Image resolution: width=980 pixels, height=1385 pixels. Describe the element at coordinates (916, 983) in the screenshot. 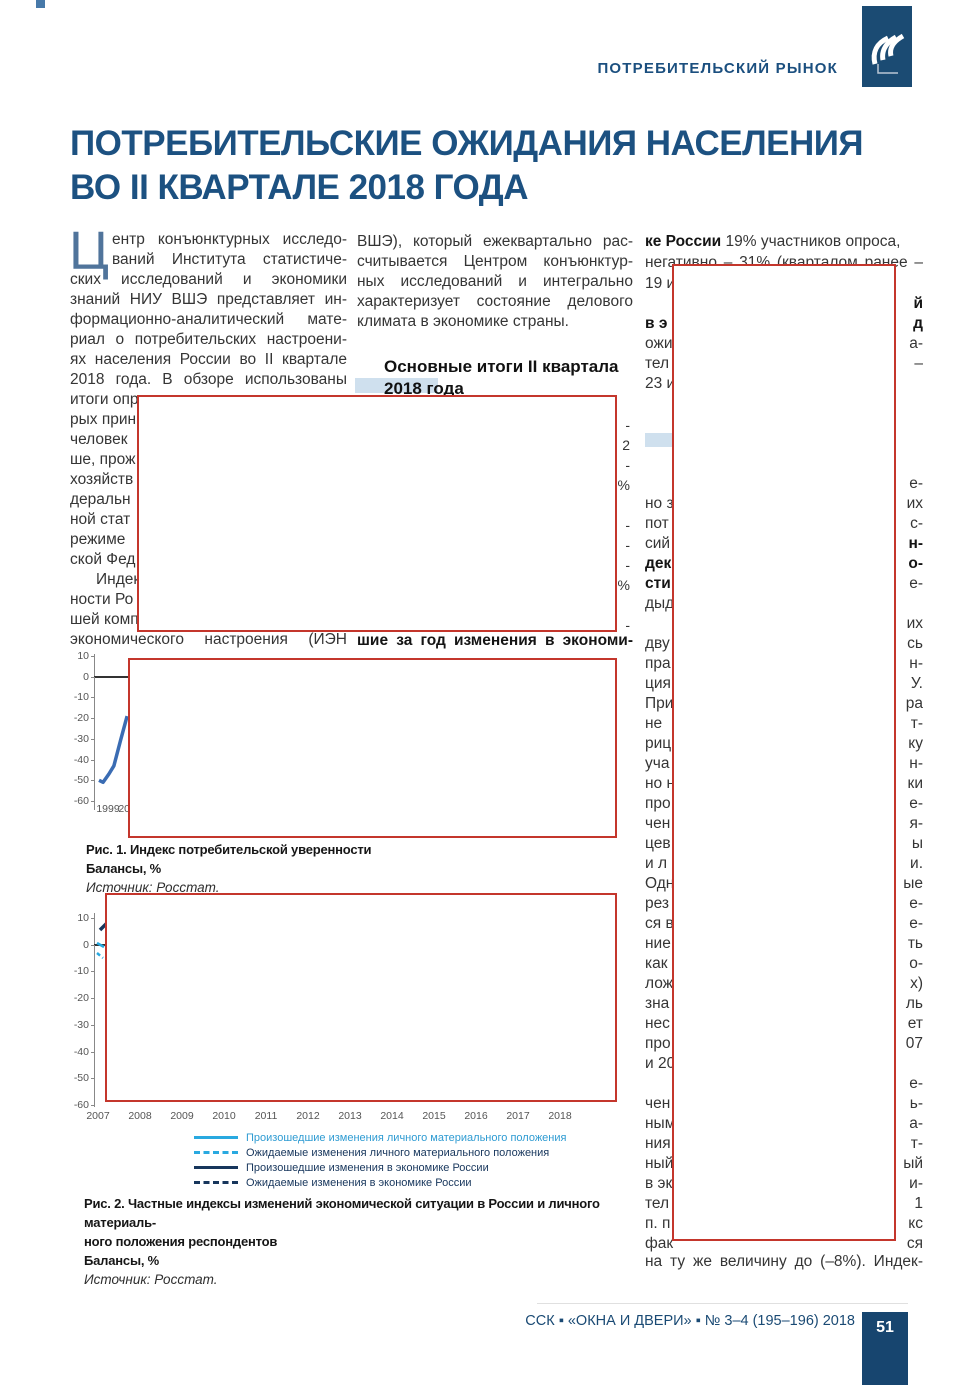

I see `fragment-right: х)` at that location.